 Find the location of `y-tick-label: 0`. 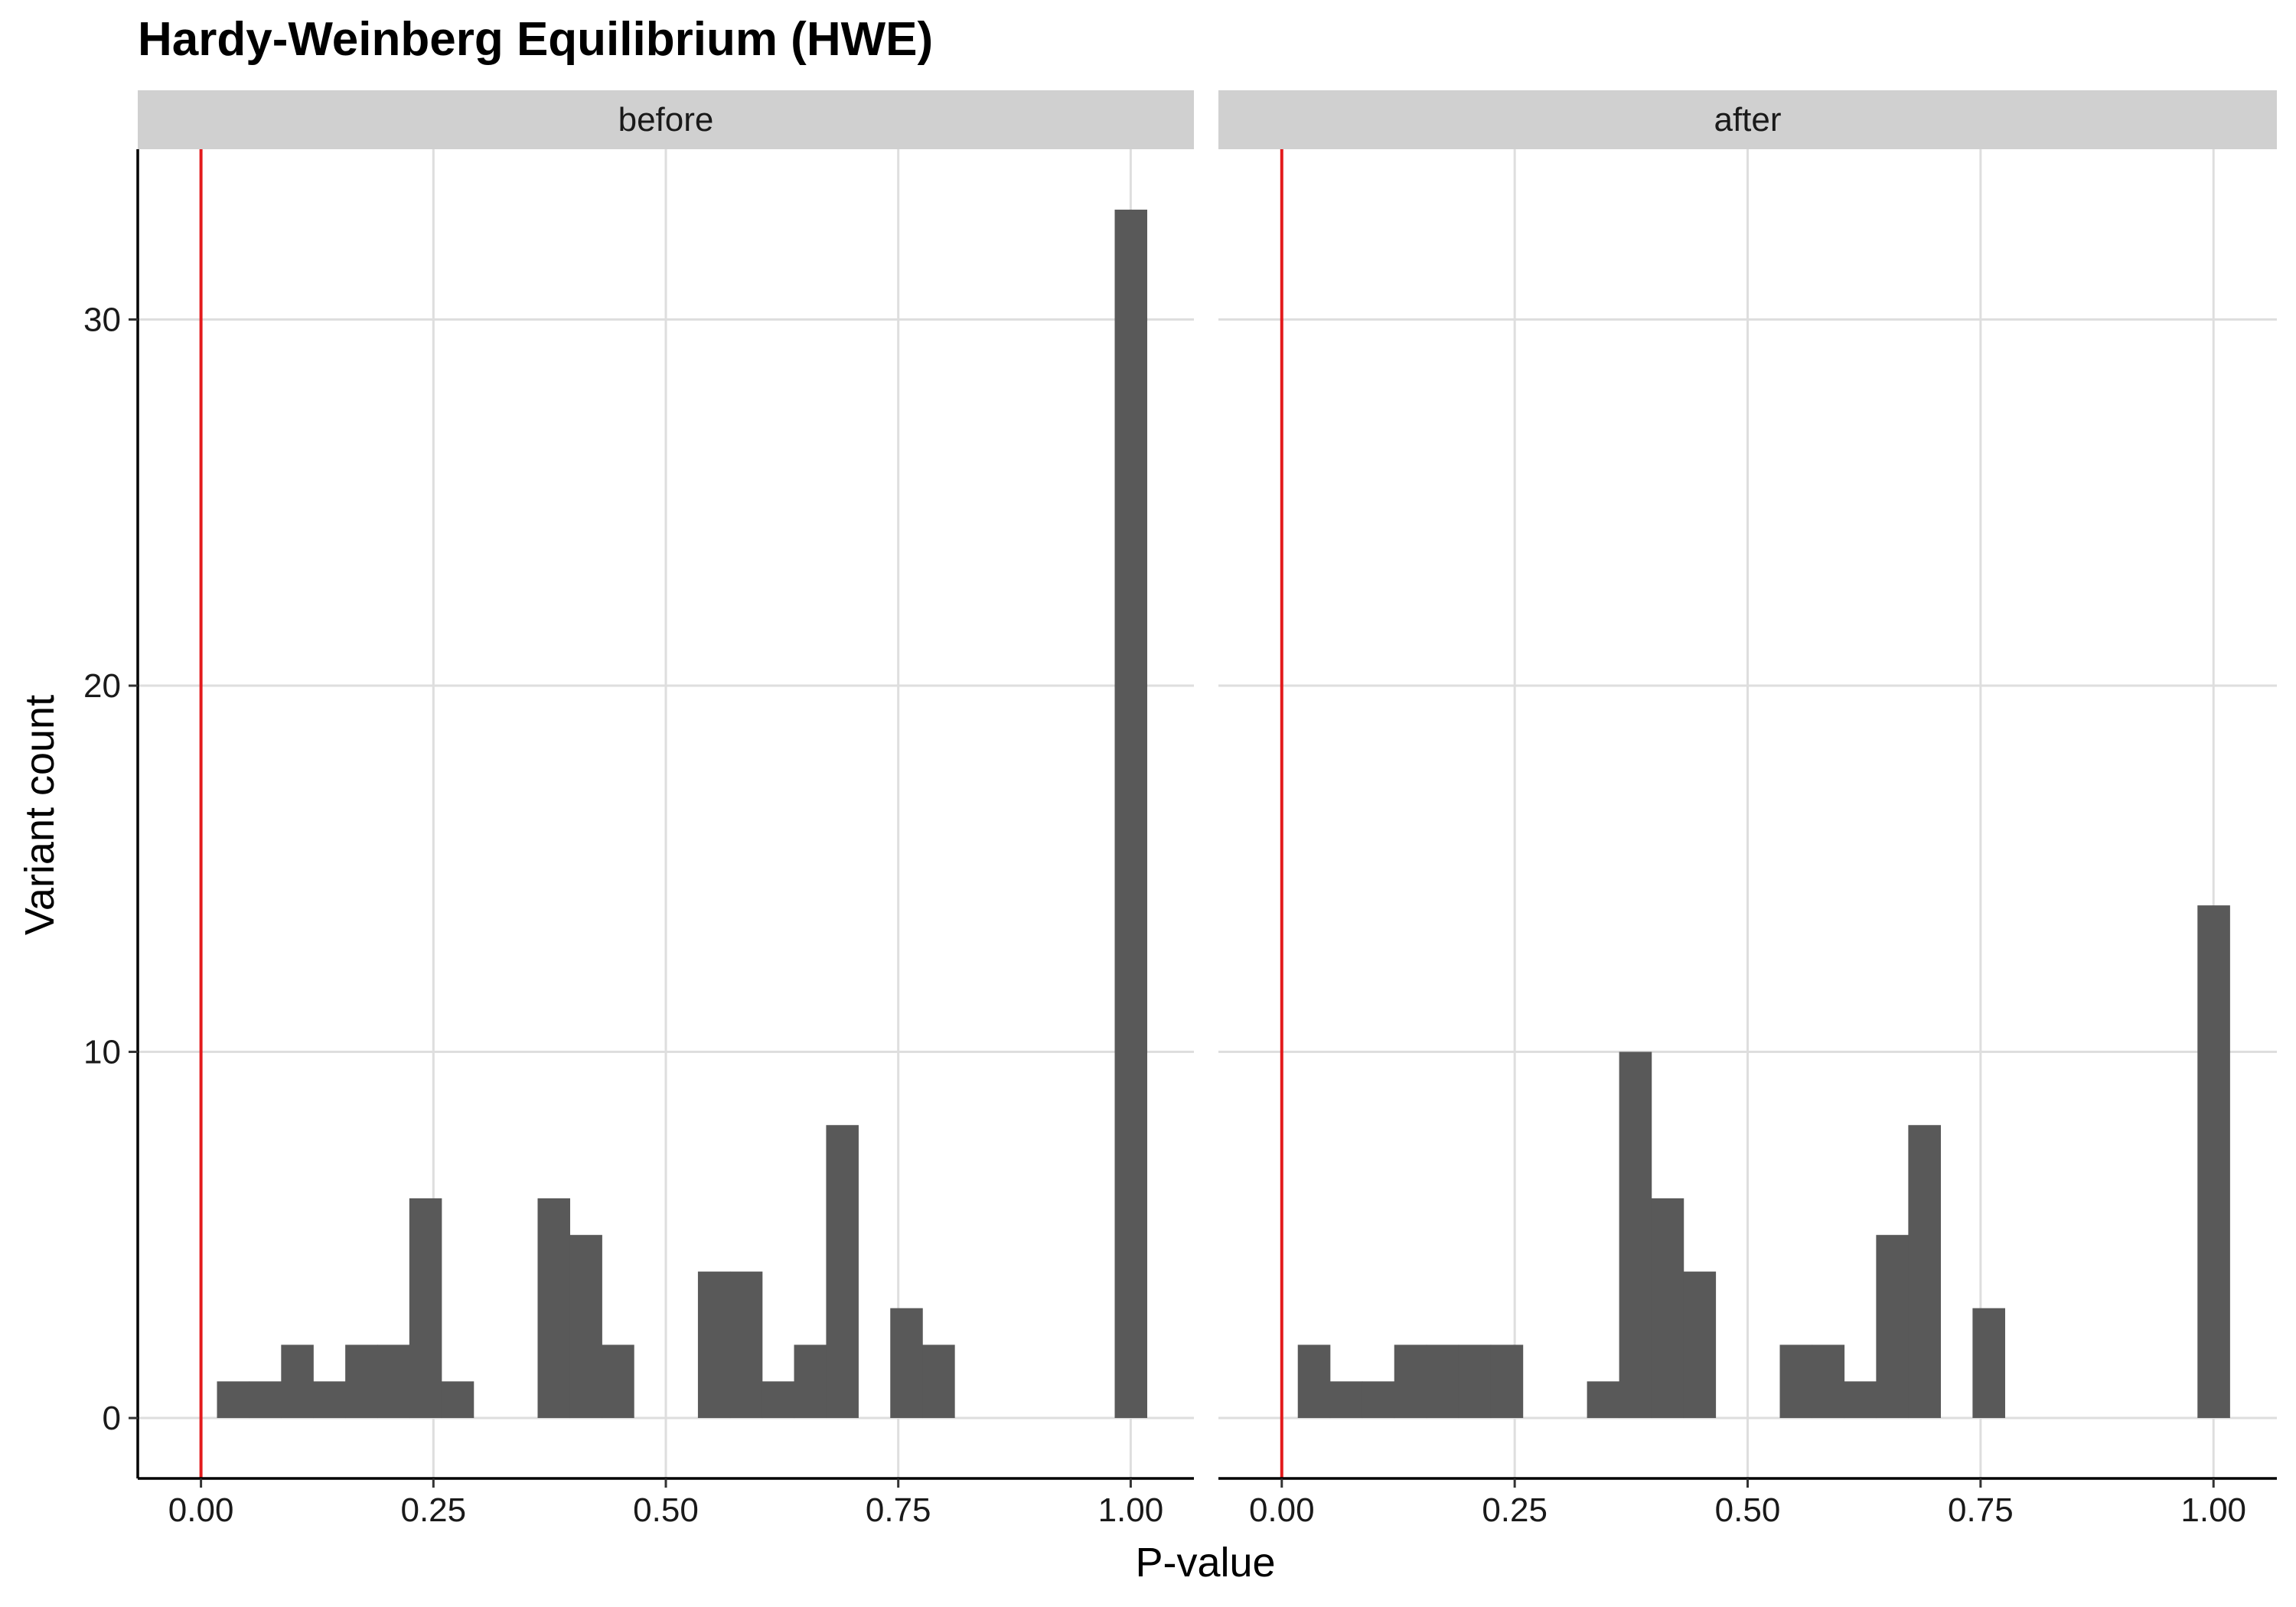

y-tick-label: 0 is located at coordinates (112, 1418).